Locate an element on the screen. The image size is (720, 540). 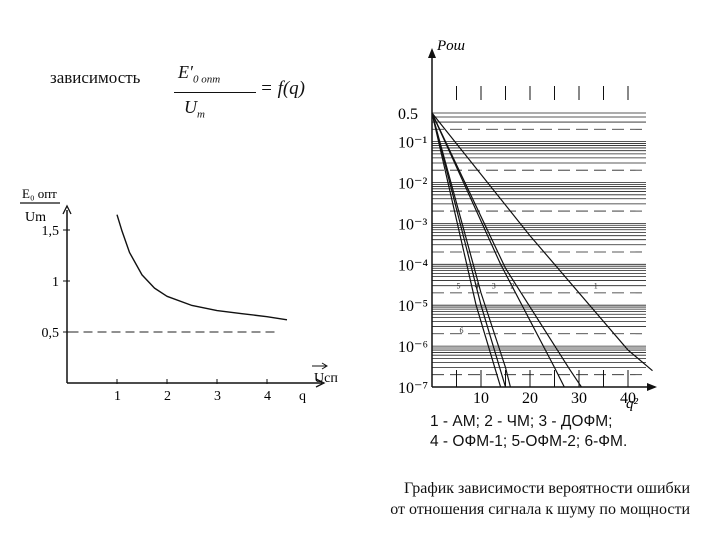
curve-marker-4: 4 is located at coordinates (477, 286).